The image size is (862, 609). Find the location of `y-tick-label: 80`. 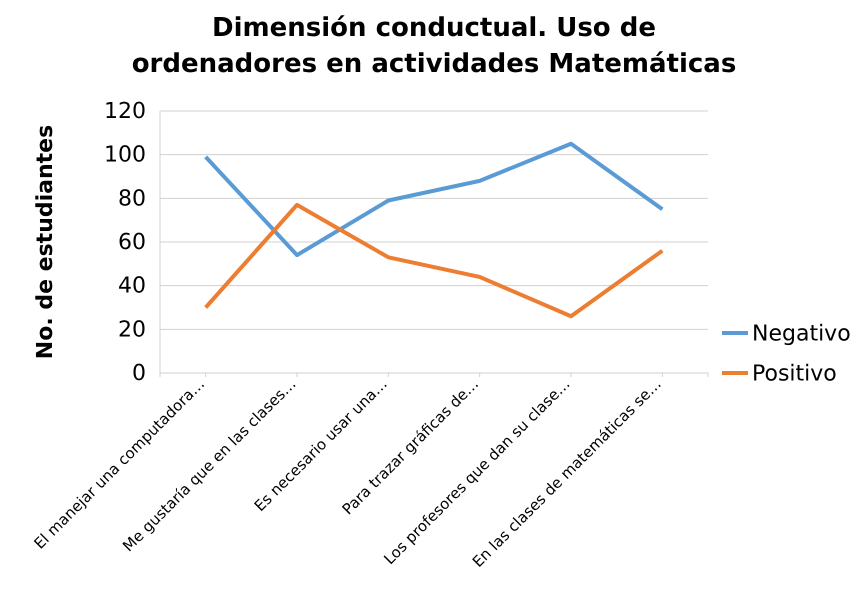

y-tick-label: 80 is located at coordinates (132, 199).